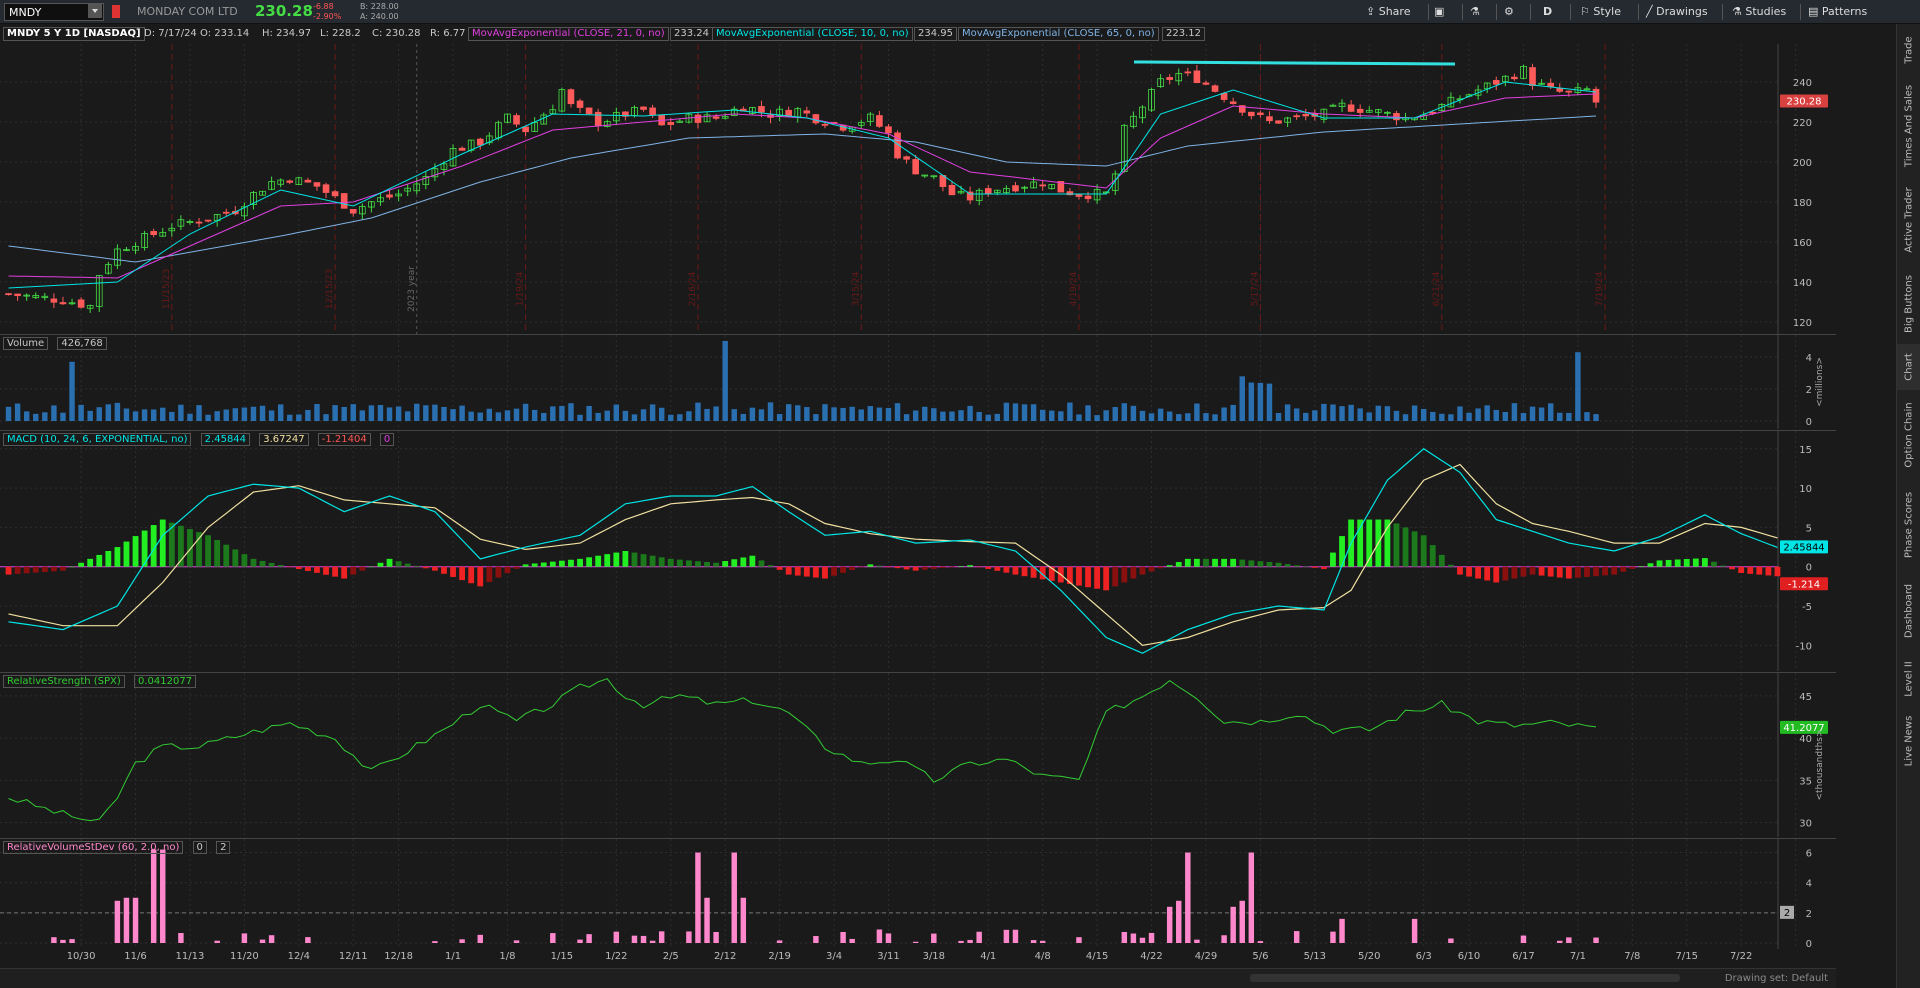 Image resolution: width=1920 pixels, height=988 pixels. Describe the element at coordinates (1722, 12) in the screenshot. I see `separator` at that location.